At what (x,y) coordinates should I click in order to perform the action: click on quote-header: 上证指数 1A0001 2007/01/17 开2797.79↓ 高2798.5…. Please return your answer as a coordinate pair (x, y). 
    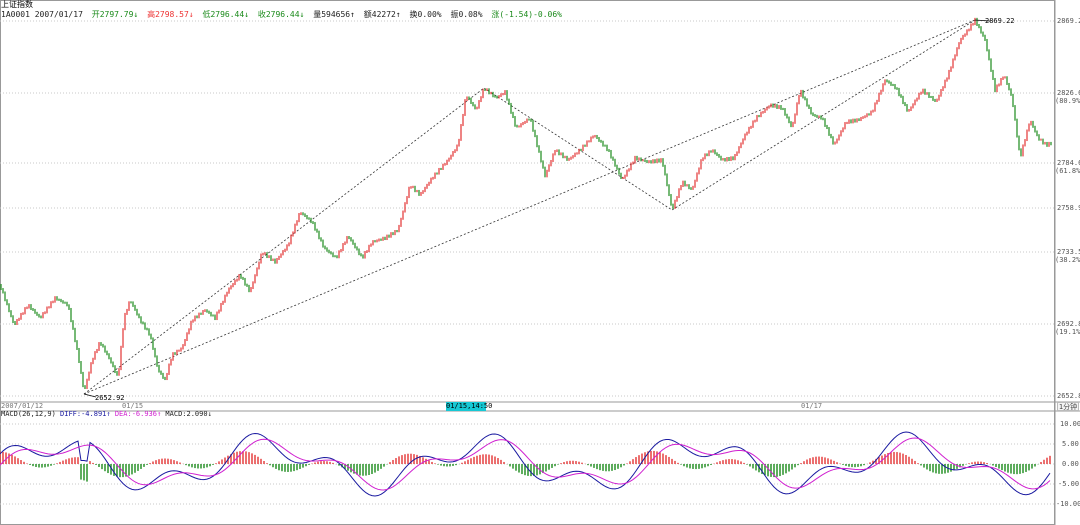
    Looking at the image, I should click on (540, 10).